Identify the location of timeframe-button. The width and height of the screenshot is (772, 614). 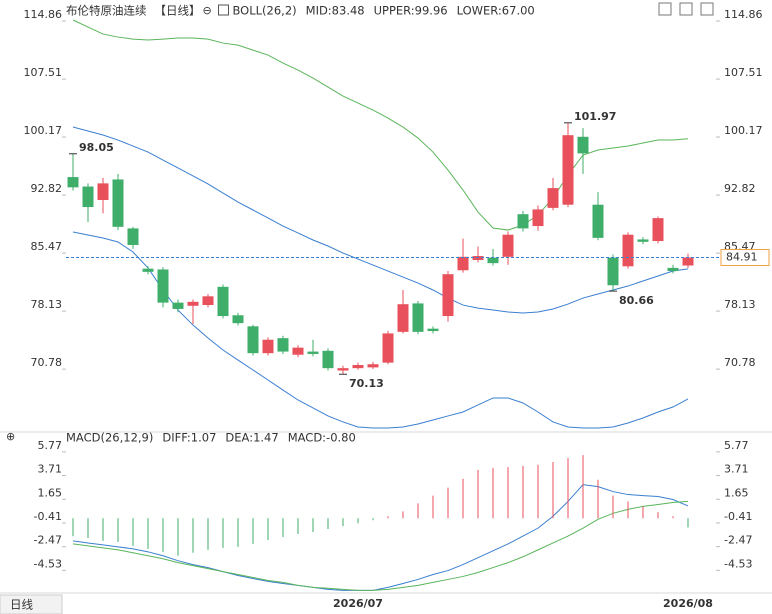
(31, 604).